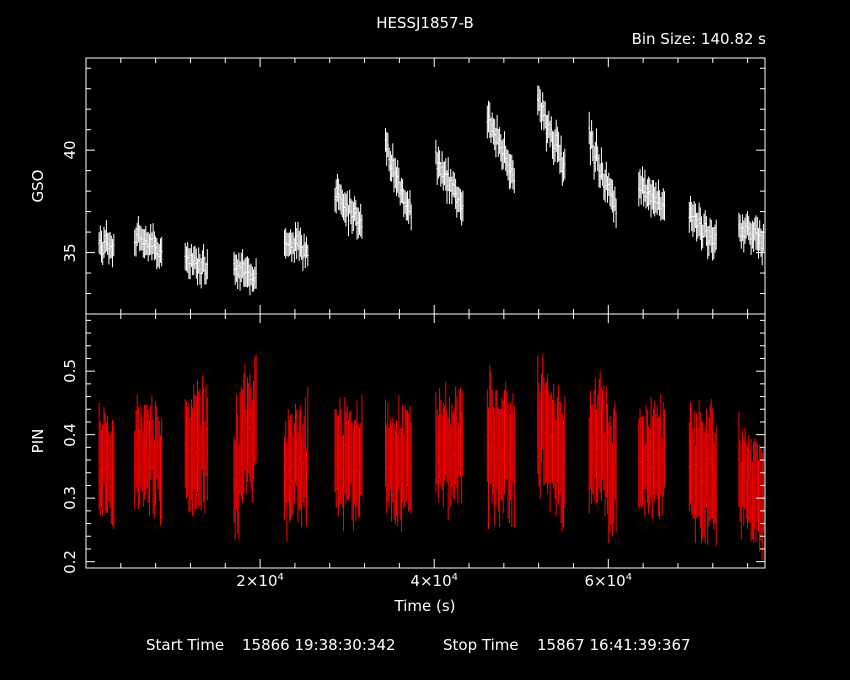 This screenshot has height=680, width=850. What do you see at coordinates (260, 581) in the screenshot?
I see `x-tick-label: 2×104` at bounding box center [260, 581].